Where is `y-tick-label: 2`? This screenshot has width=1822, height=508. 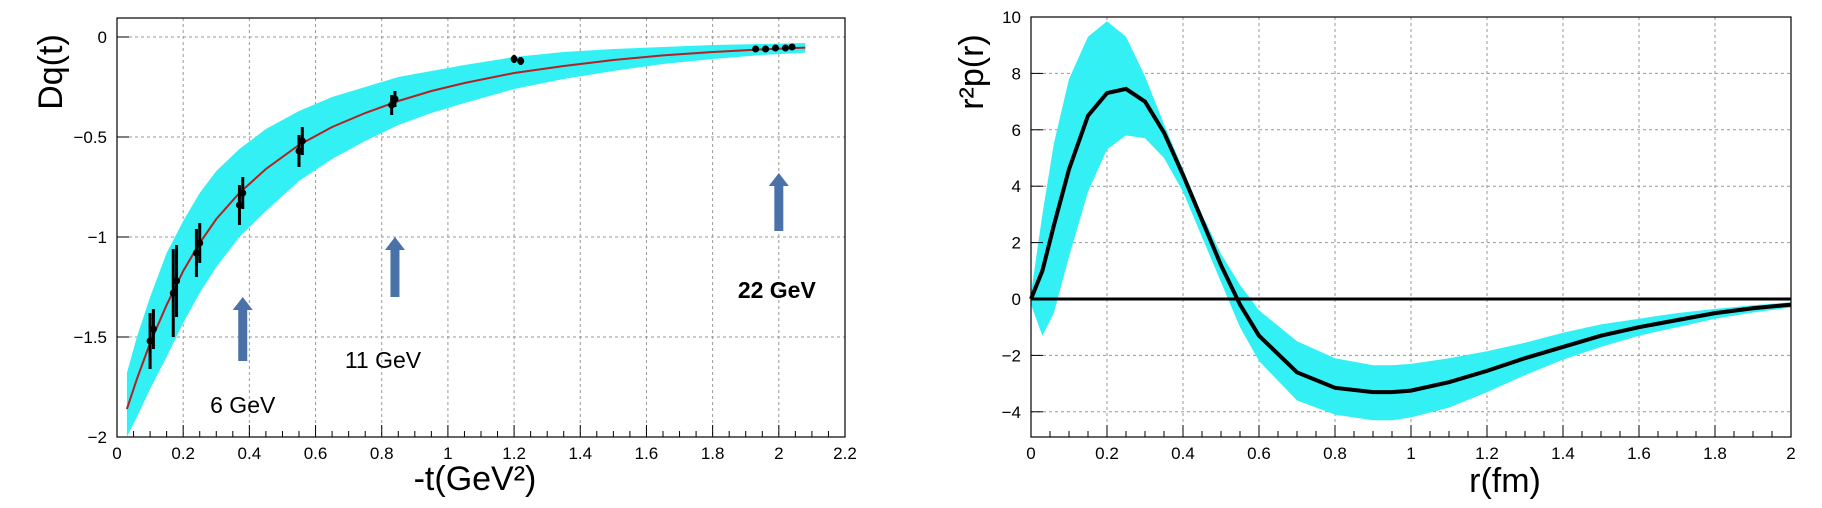
y-tick-label: 2 is located at coordinates (1016, 243).